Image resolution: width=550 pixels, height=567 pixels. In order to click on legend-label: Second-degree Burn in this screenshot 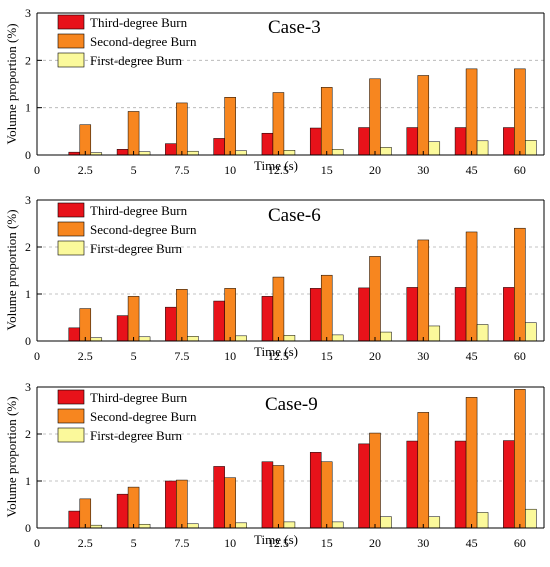, I will do `click(143, 416)`.